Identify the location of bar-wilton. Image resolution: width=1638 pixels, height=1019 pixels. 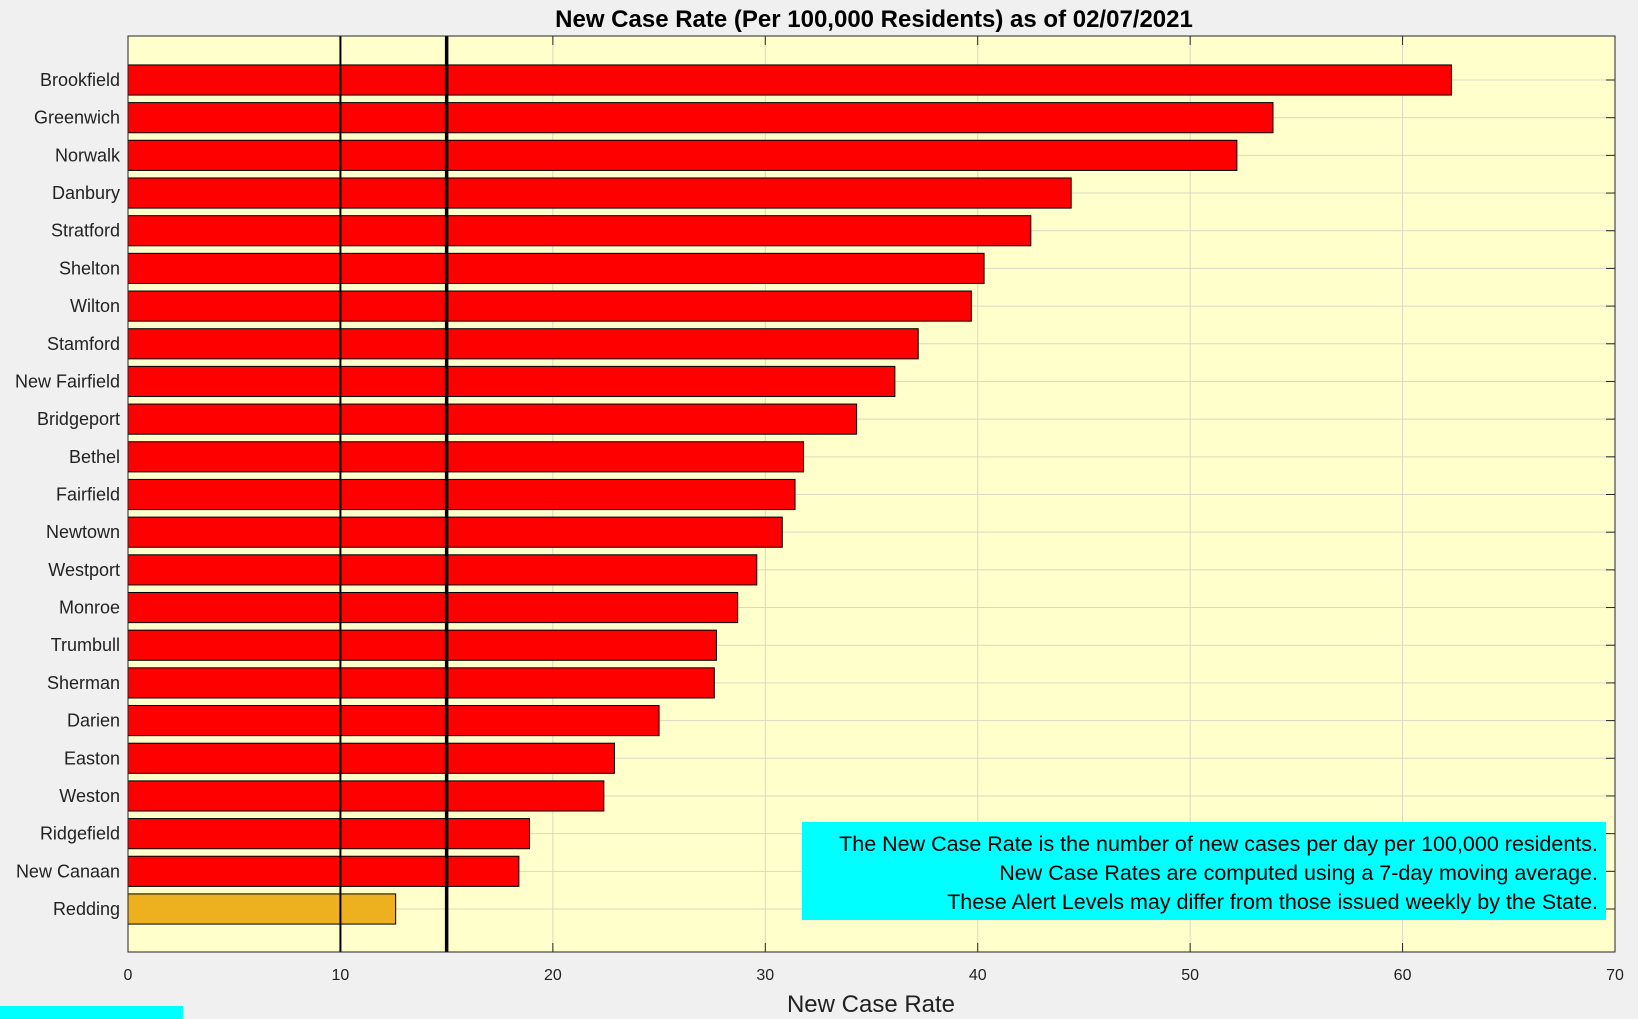
(549, 306).